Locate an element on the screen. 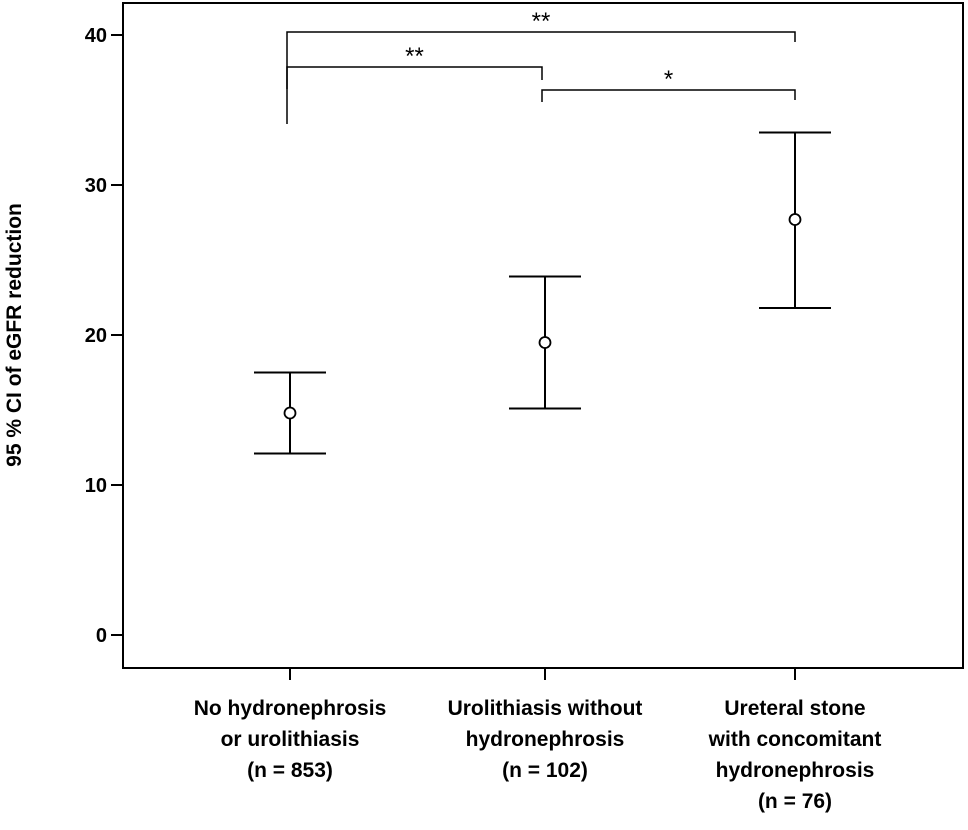 The image size is (968, 830). y-axis-label: 95 % CI of eGFR reduction is located at coordinates (14, 335).